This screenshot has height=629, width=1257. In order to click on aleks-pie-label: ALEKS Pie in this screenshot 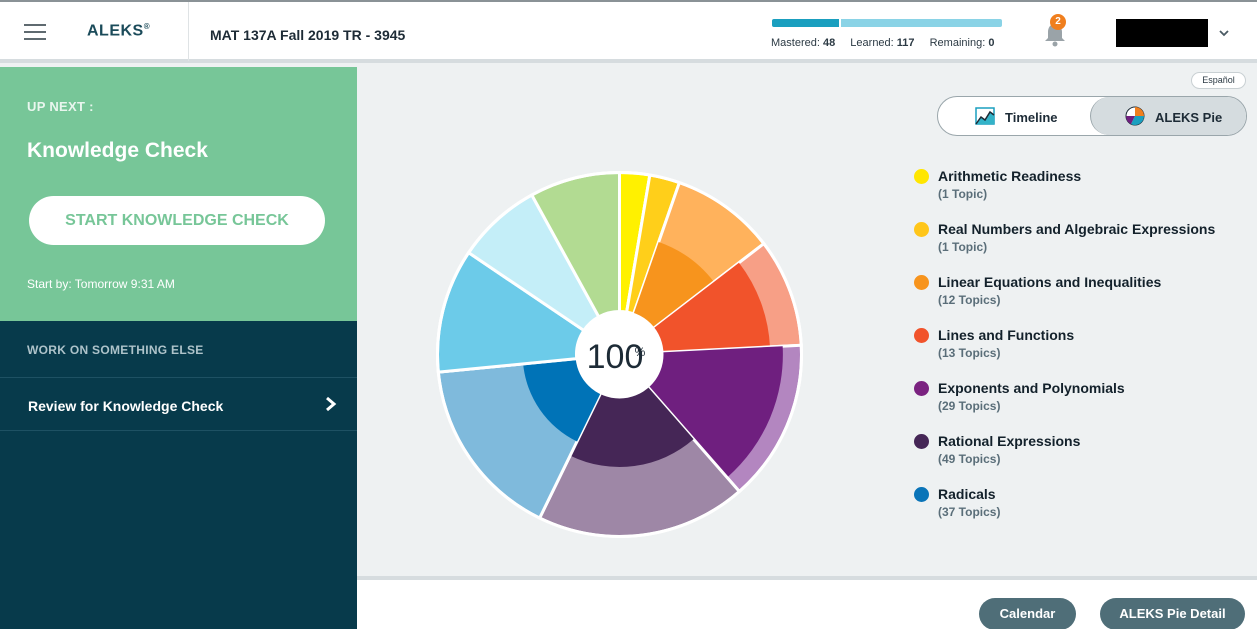, I will do `click(1189, 117)`.